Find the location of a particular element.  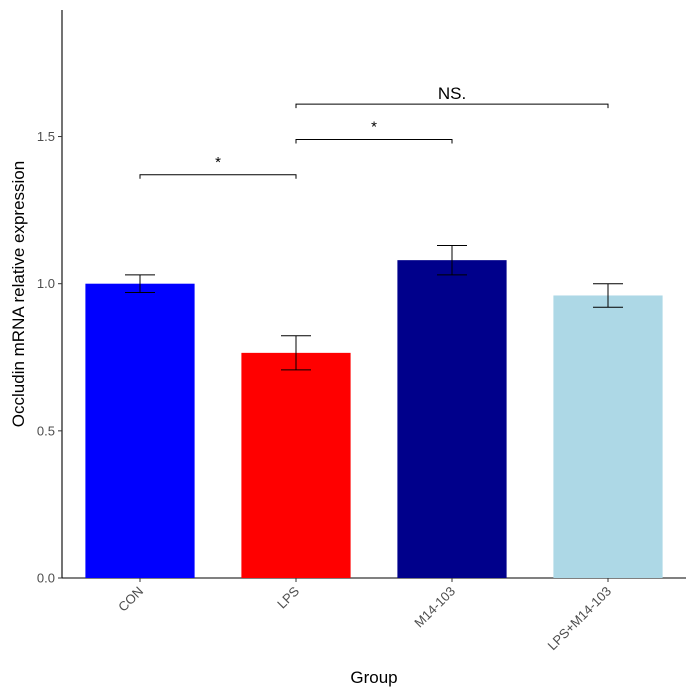

x-axis-title: Group is located at coordinates (373, 677).